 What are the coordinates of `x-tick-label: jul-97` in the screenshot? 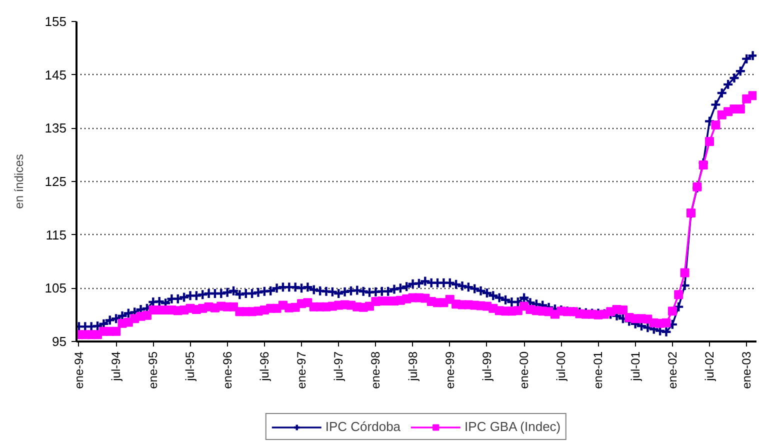 It's located at (339, 366).